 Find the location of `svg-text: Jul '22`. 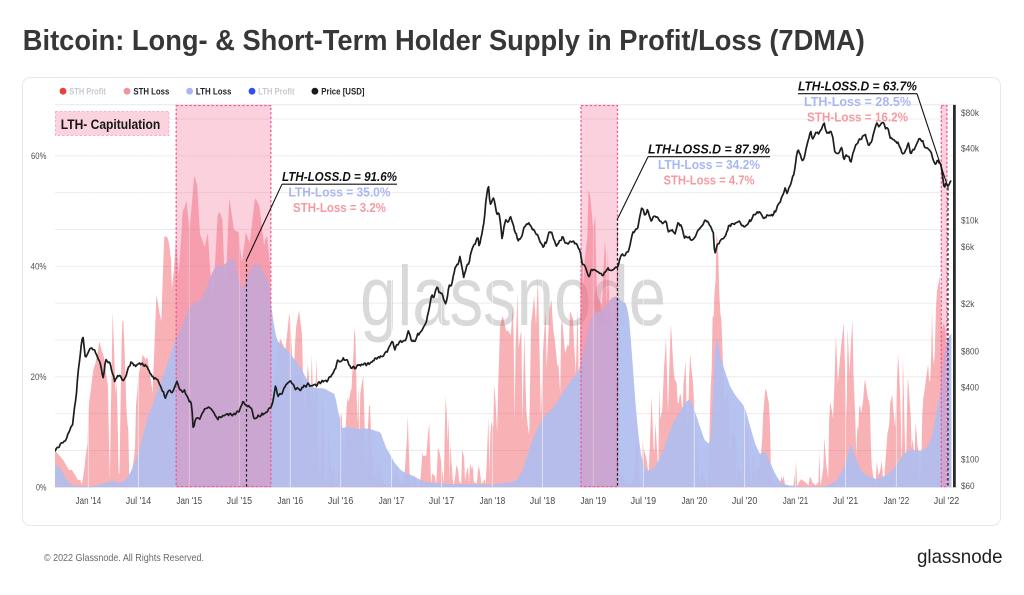

svg-text: Jul '22 is located at coordinates (947, 501).